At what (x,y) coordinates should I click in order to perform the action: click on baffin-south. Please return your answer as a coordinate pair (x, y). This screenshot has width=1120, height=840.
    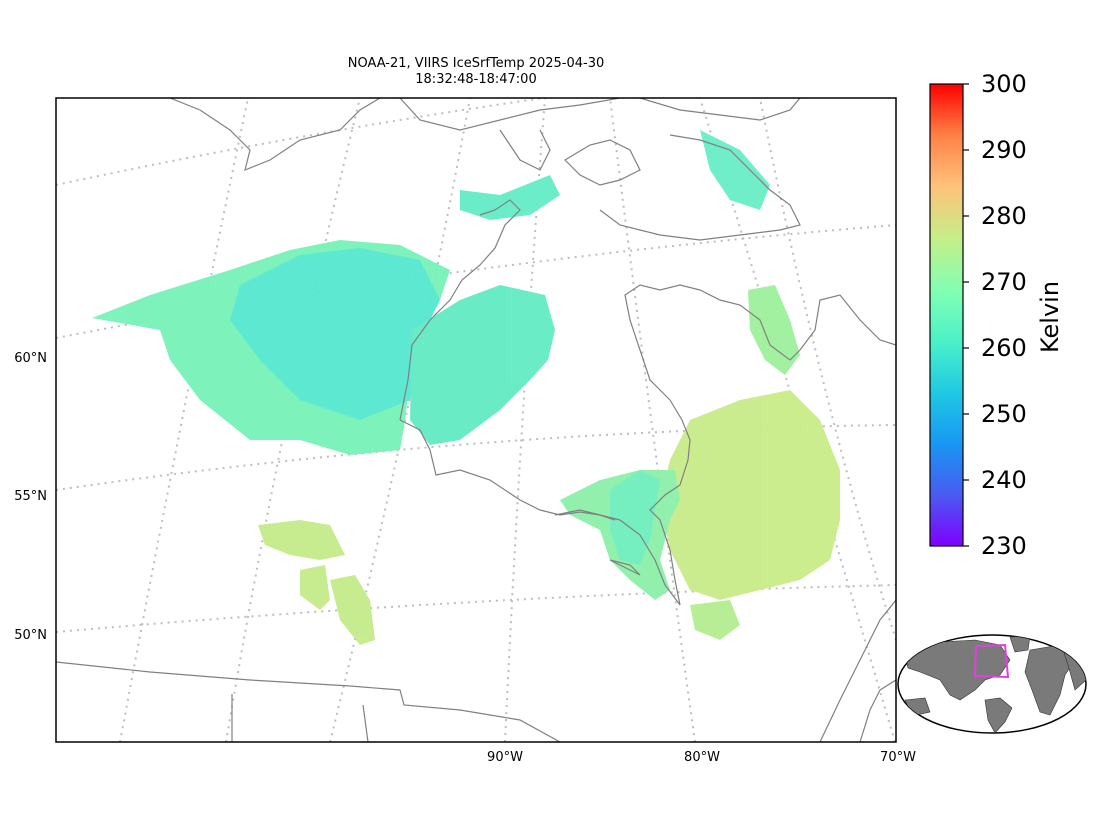
    Looking at the image, I should click on (700, 187).